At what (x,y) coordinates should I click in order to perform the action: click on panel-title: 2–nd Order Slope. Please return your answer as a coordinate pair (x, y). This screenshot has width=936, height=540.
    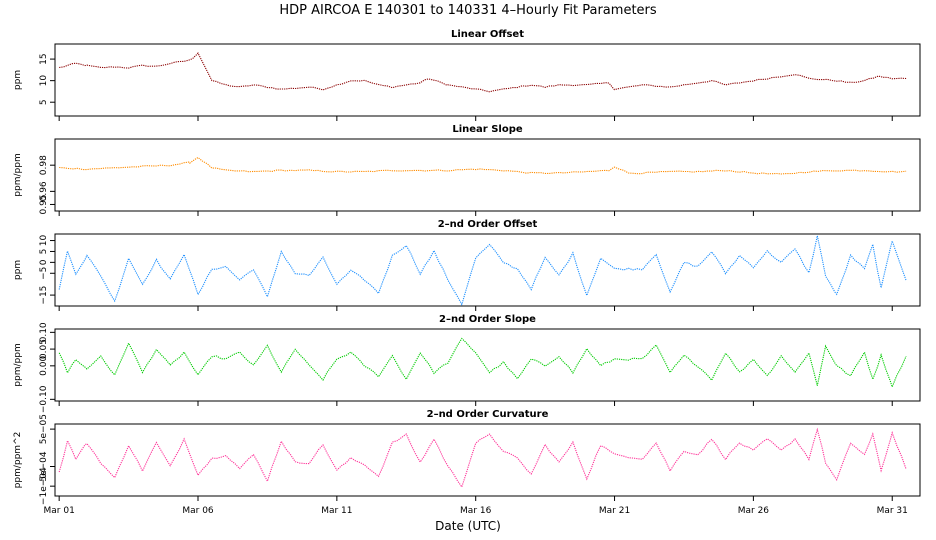
    Looking at the image, I should click on (487, 319).